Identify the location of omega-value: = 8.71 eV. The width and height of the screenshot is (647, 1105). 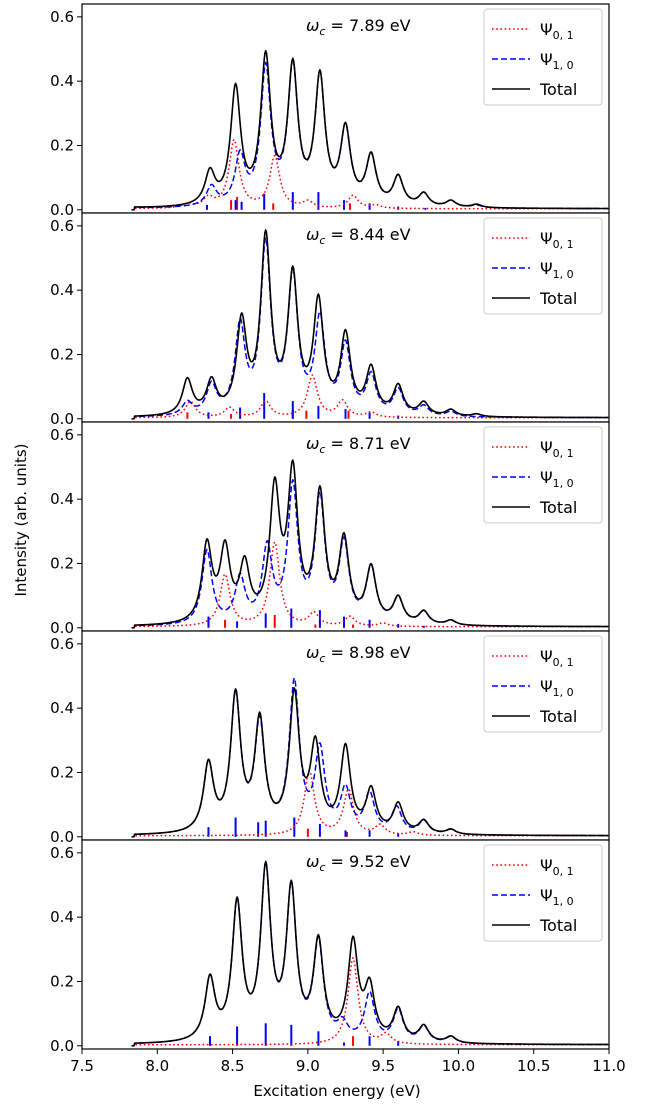
(367, 443).